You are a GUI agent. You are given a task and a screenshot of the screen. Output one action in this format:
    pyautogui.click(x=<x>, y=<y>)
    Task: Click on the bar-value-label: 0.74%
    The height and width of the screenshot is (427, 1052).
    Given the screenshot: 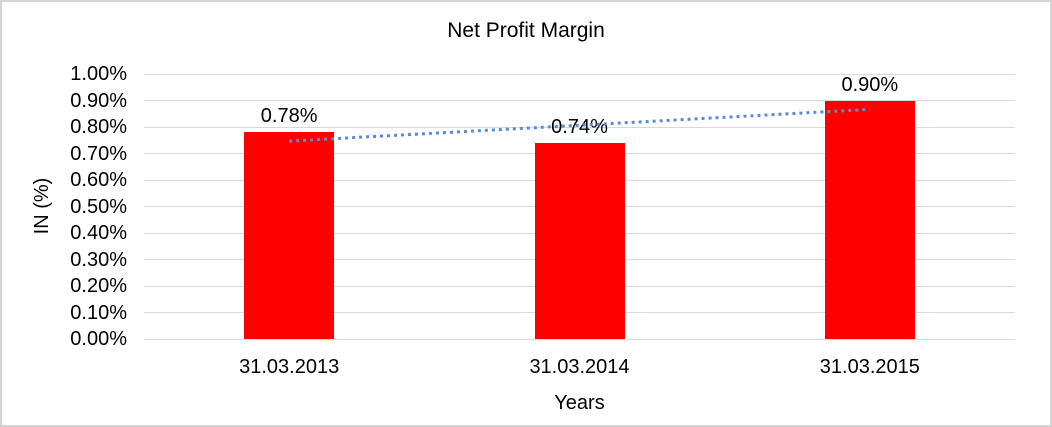 What is the action you would take?
    pyautogui.click(x=579, y=126)
    